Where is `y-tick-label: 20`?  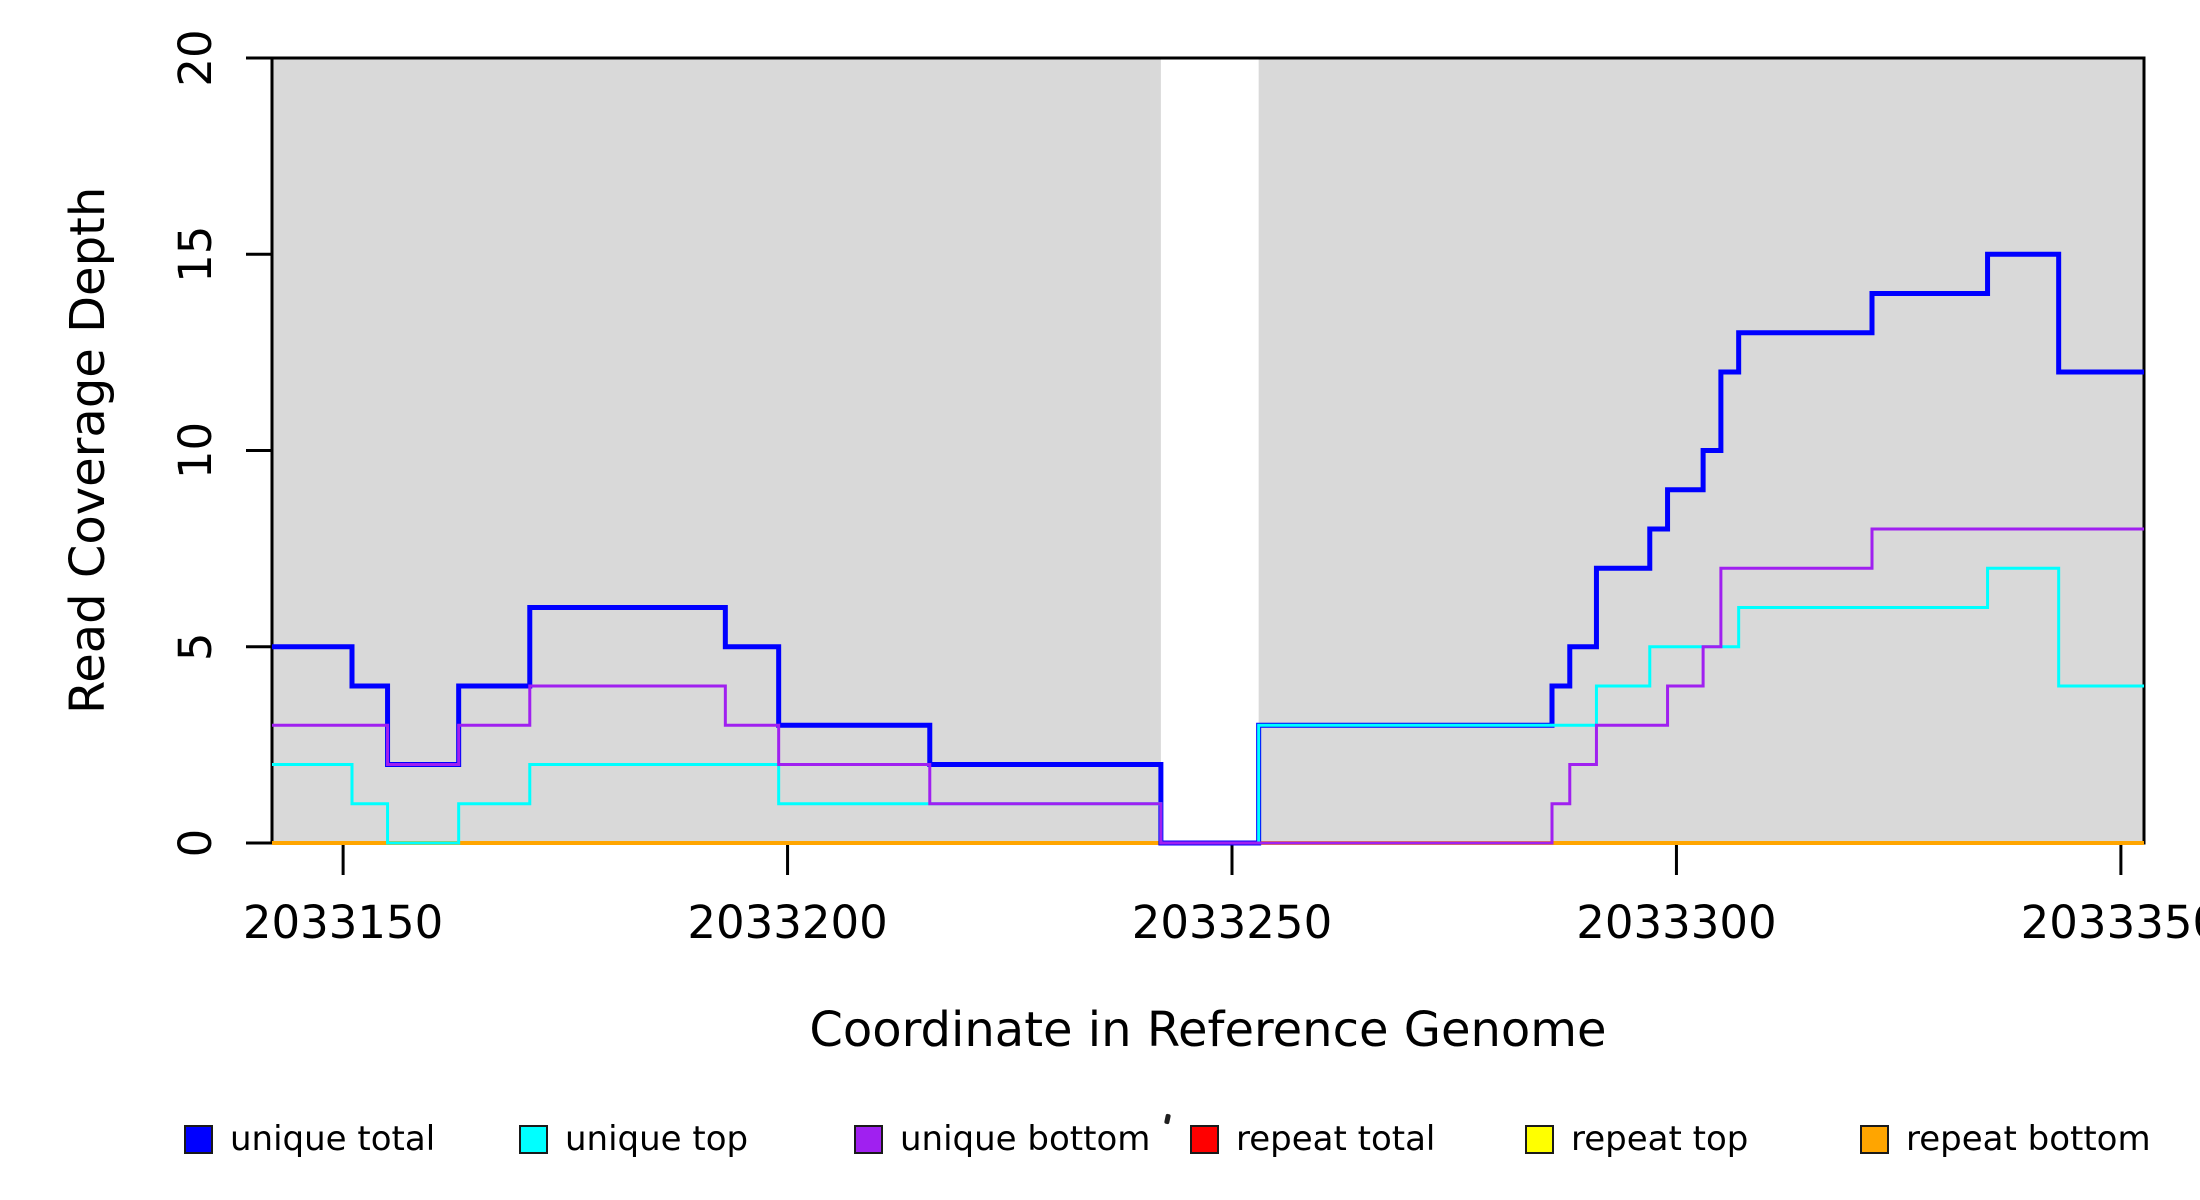
y-tick-label: 20 is located at coordinates (195, 57).